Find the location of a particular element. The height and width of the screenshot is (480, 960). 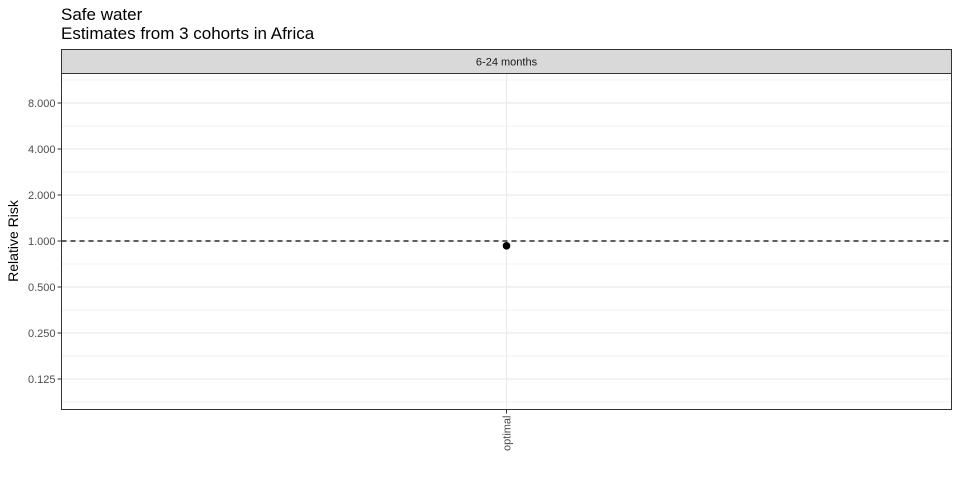

x-tick-label: optimal is located at coordinates (508, 433).